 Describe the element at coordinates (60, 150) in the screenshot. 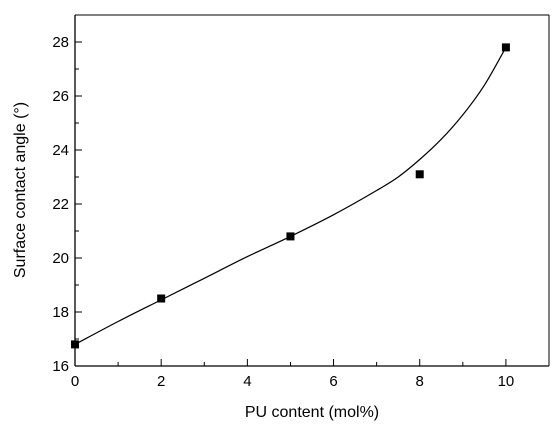

I see `y-tick-label: 24` at that location.